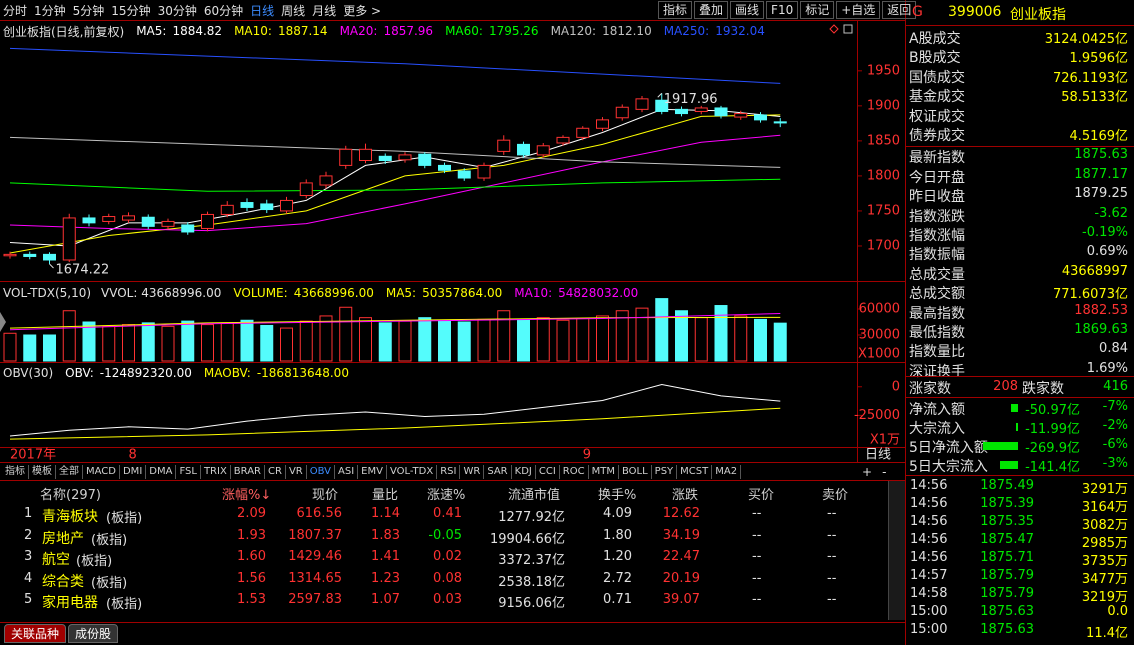 The image size is (1134, 645). What do you see at coordinates (498, 471) in the screenshot?
I see `indicator-tab: SAR` at bounding box center [498, 471].